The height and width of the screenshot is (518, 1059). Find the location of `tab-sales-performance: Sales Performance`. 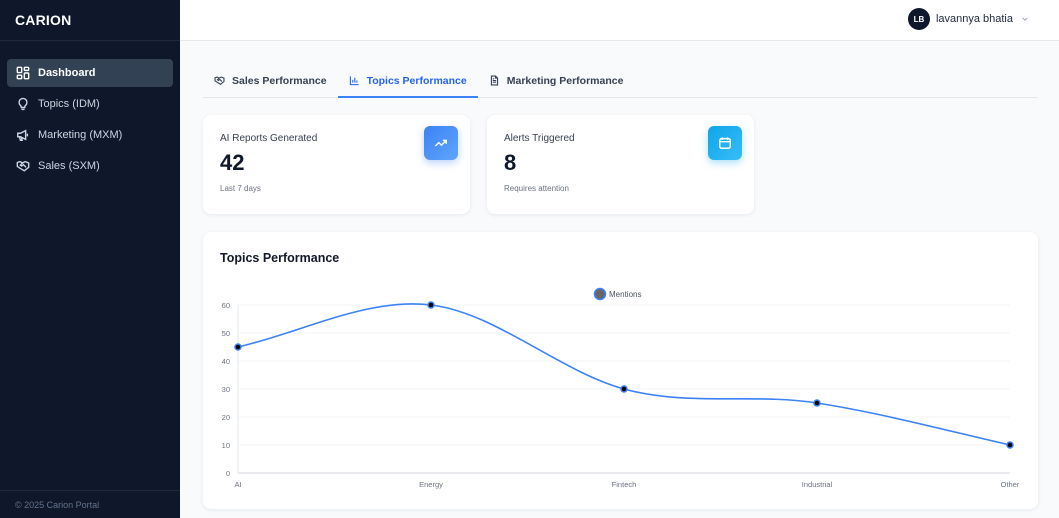

tab-sales-performance: Sales Performance is located at coordinates (270, 81).